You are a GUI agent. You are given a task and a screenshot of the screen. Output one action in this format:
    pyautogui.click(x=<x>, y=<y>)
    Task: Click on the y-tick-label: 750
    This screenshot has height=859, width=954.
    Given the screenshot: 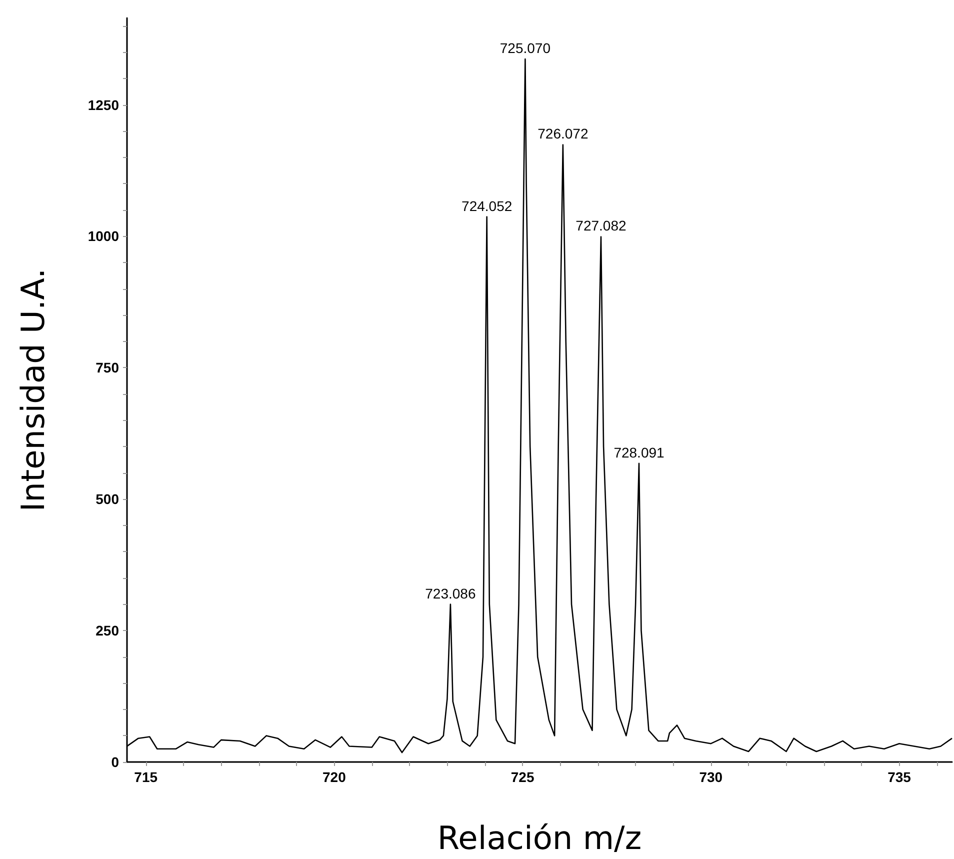 What is the action you would take?
    pyautogui.click(x=108, y=368)
    